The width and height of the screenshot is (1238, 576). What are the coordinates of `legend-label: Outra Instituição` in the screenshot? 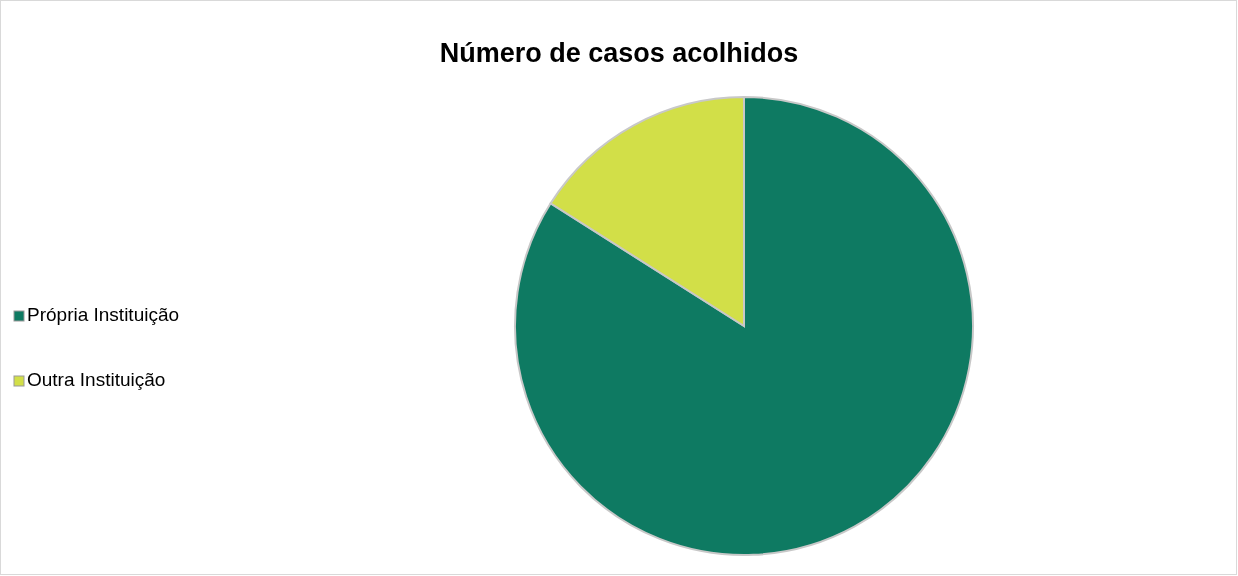 It's located at (96, 379).